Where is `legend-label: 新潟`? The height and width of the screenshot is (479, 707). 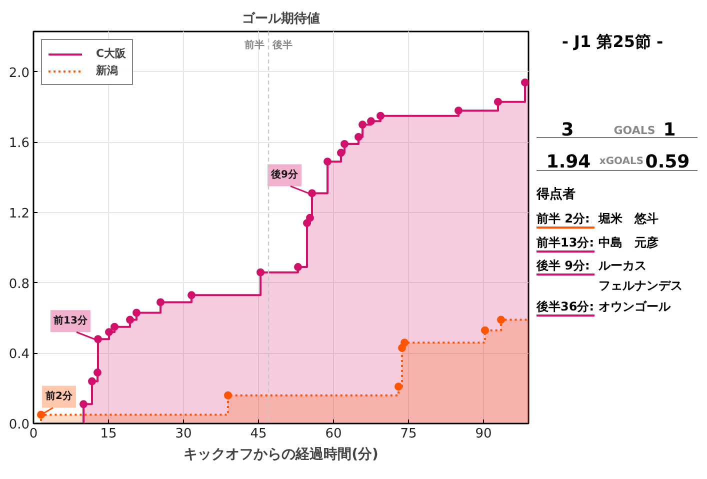 legend-label: 新潟 is located at coordinates (107, 70).